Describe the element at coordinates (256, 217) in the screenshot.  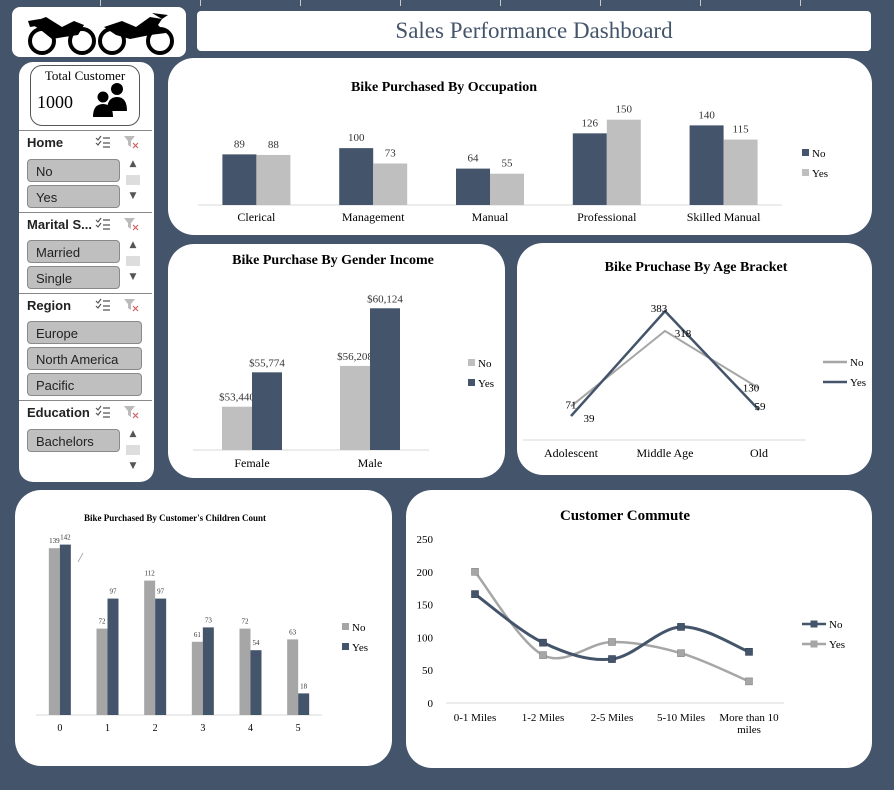
I see `category-label: Clerical` at that location.